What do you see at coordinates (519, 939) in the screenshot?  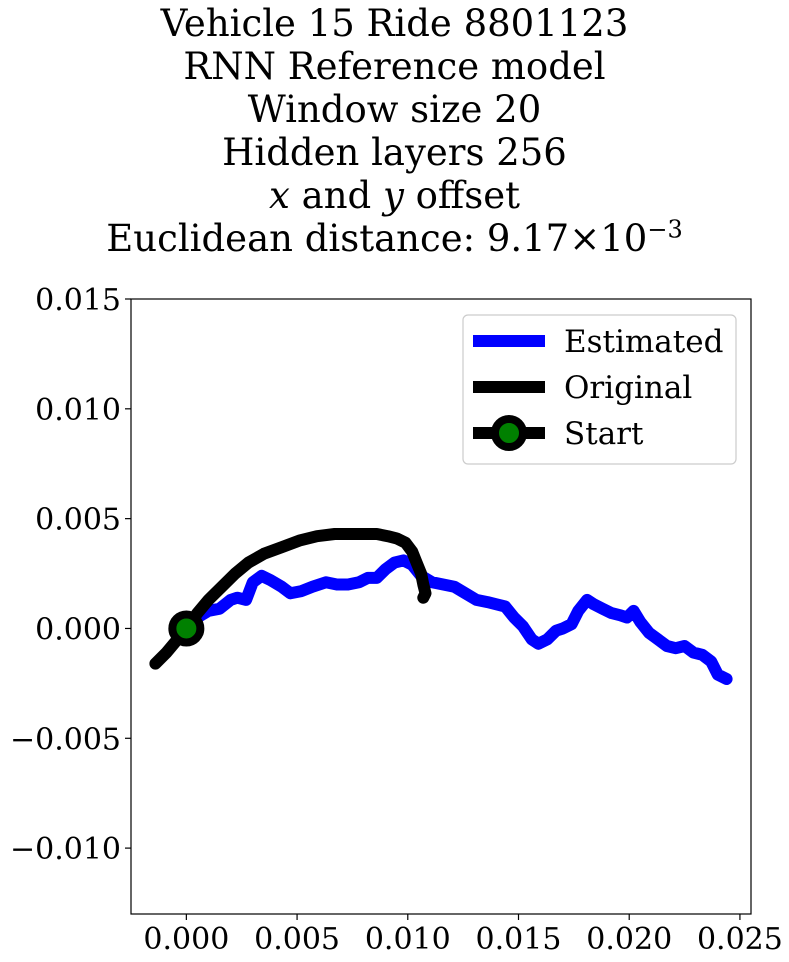 I see `x-tick-label: 0.015` at bounding box center [519, 939].